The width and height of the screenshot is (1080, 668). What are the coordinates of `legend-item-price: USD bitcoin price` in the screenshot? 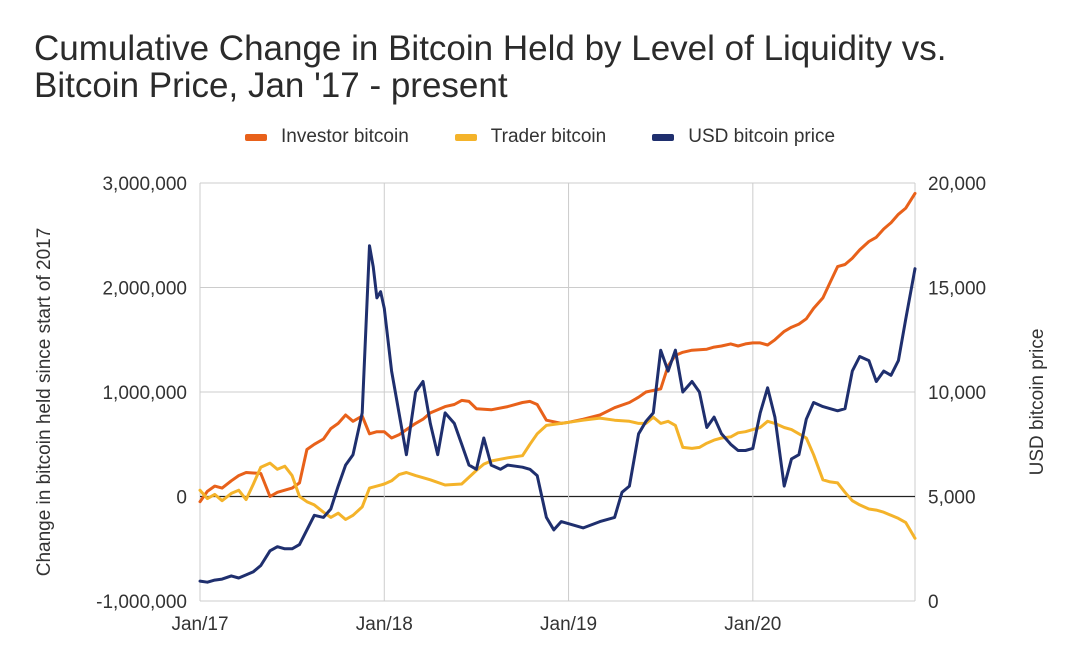 It's located at (743, 137).